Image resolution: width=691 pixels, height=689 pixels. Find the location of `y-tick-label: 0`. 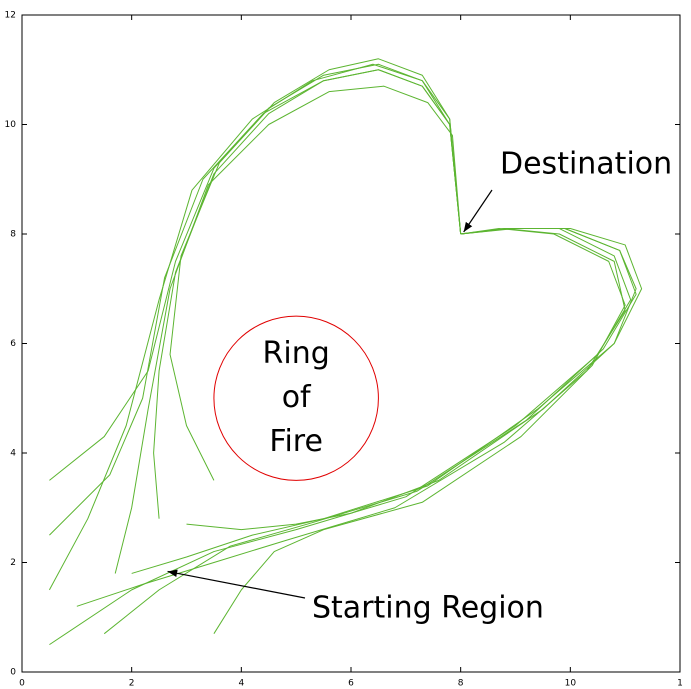

y-tick-label: 0 is located at coordinates (13, 673).